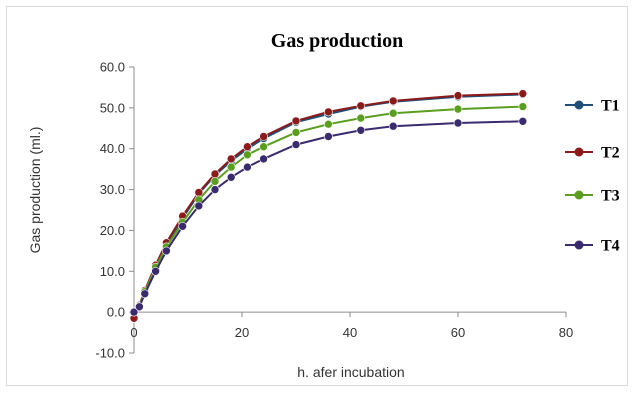  I want to click on y-tick-label: 10.0, so click(112, 271).